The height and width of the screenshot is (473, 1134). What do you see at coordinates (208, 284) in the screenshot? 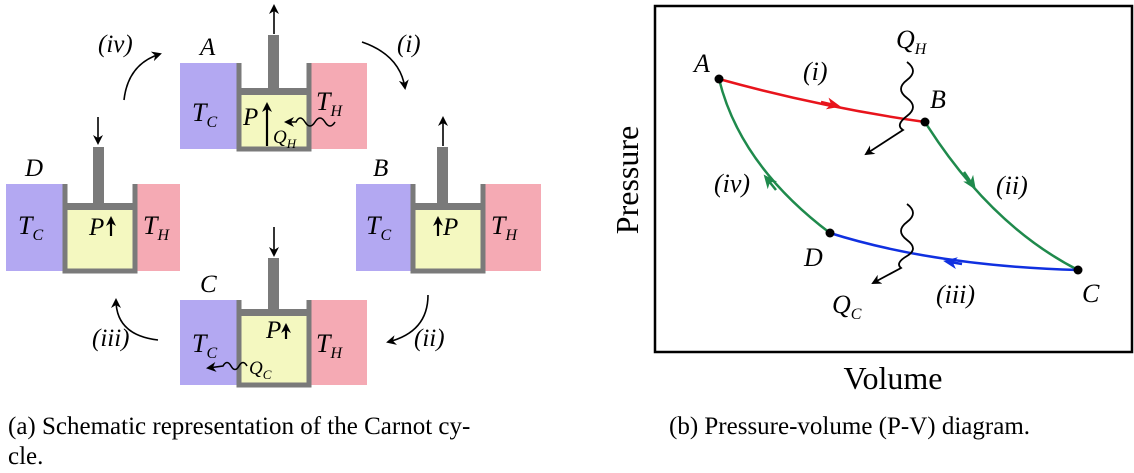
I see `state-label: C` at bounding box center [208, 284].